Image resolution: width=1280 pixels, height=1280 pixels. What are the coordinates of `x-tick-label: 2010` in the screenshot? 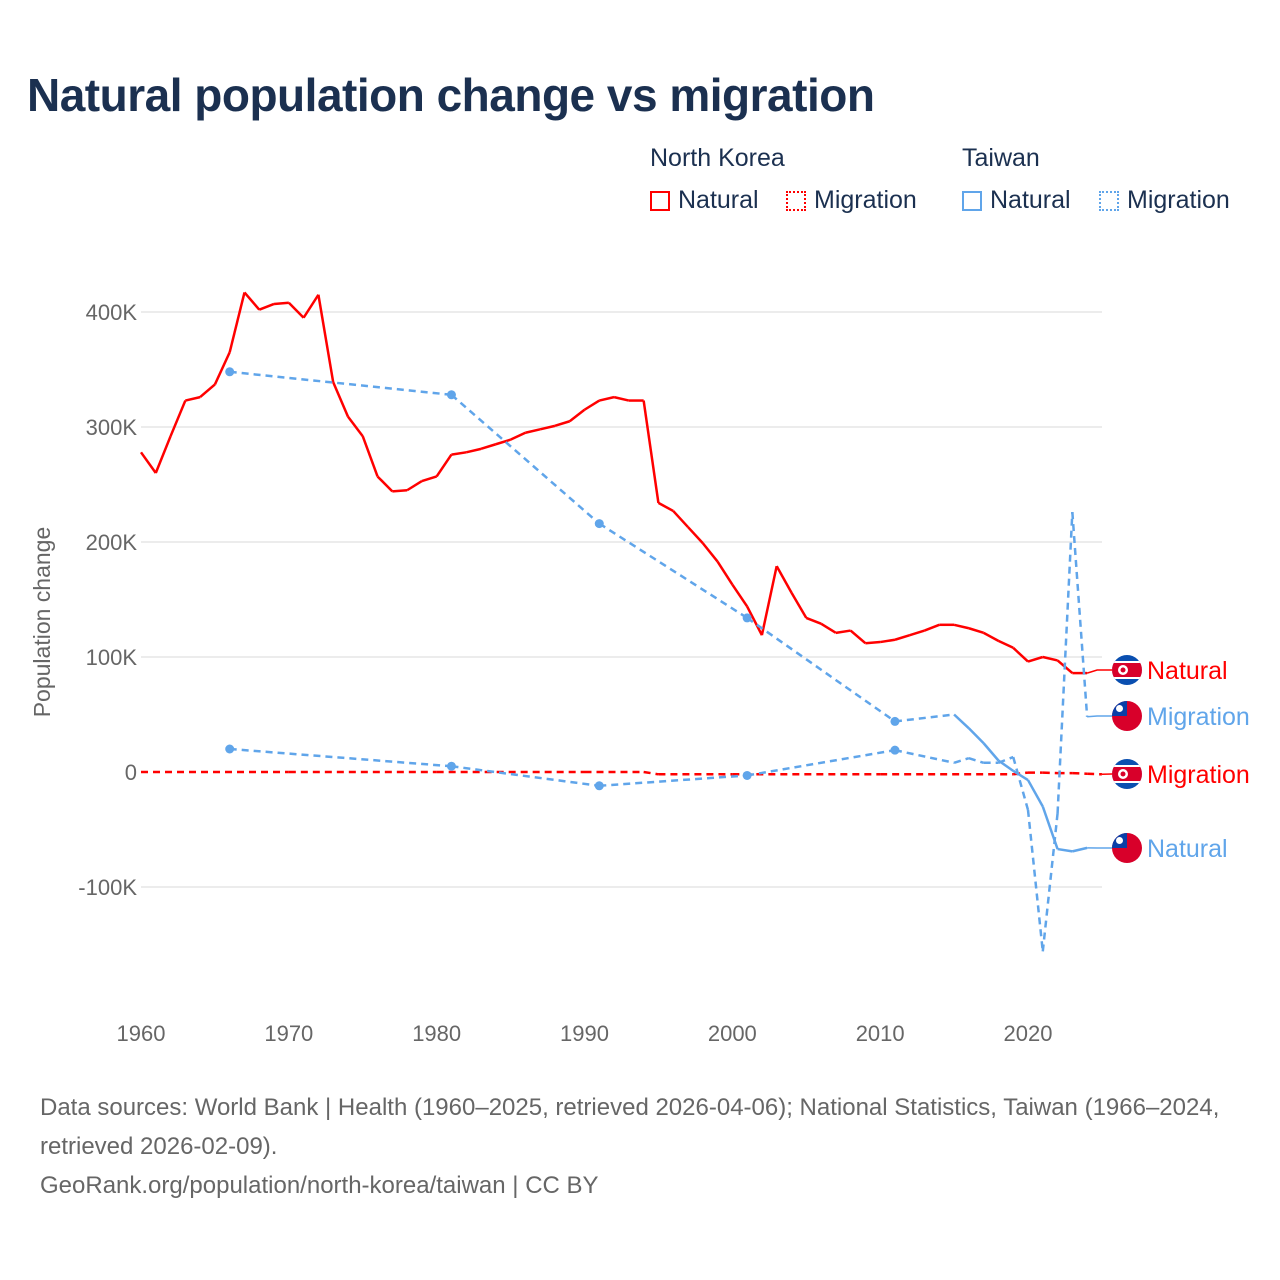 It's located at (880, 1033).